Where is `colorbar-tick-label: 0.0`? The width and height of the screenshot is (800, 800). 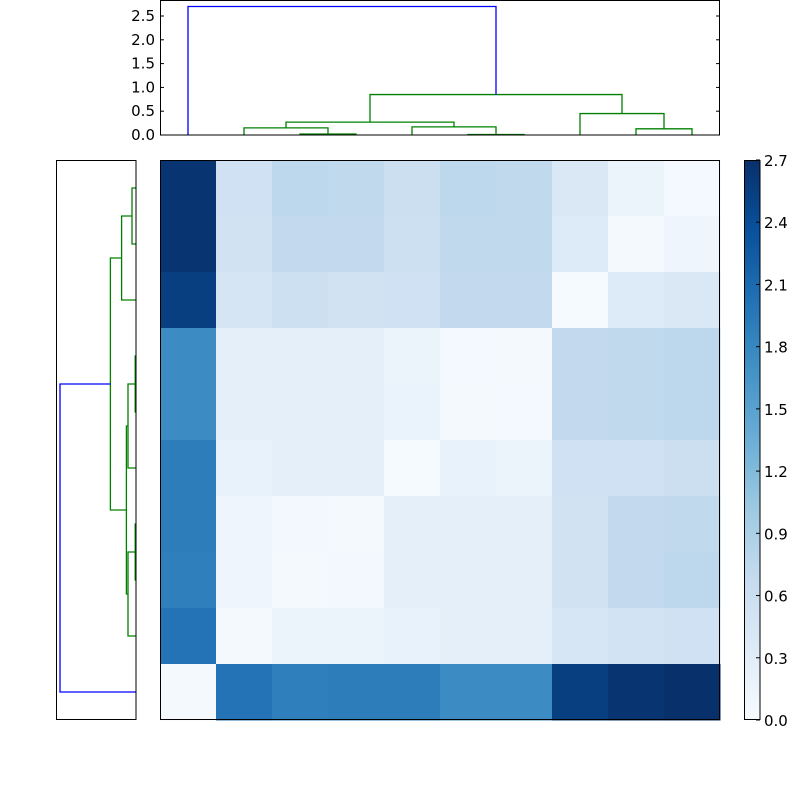
colorbar-tick-label: 0.0 is located at coordinates (776, 721).